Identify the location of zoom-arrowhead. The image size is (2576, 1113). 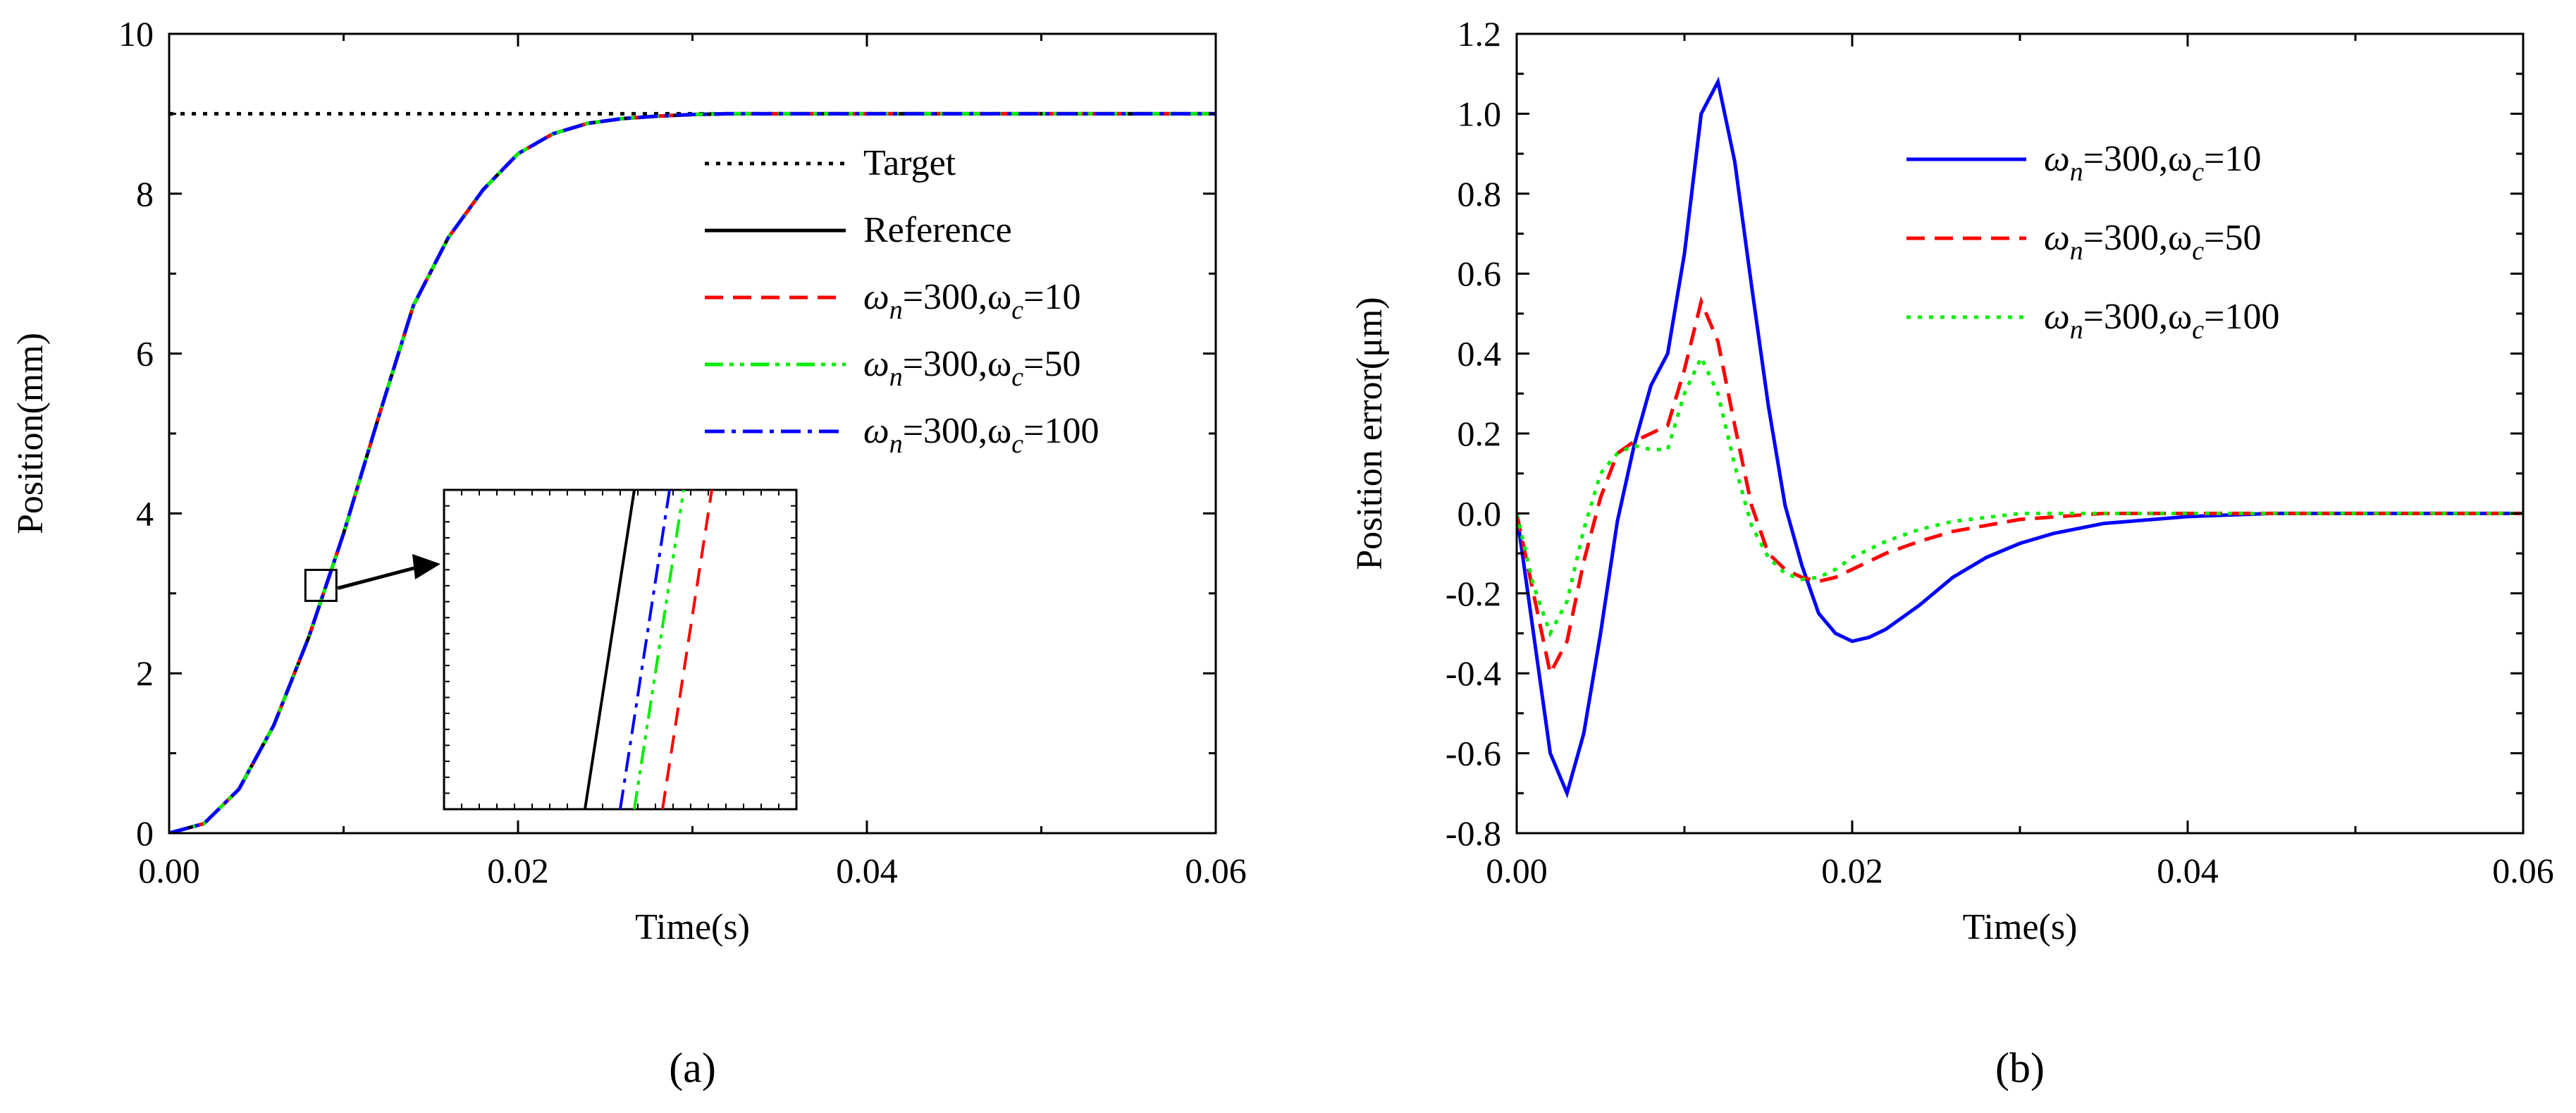
(426, 566).